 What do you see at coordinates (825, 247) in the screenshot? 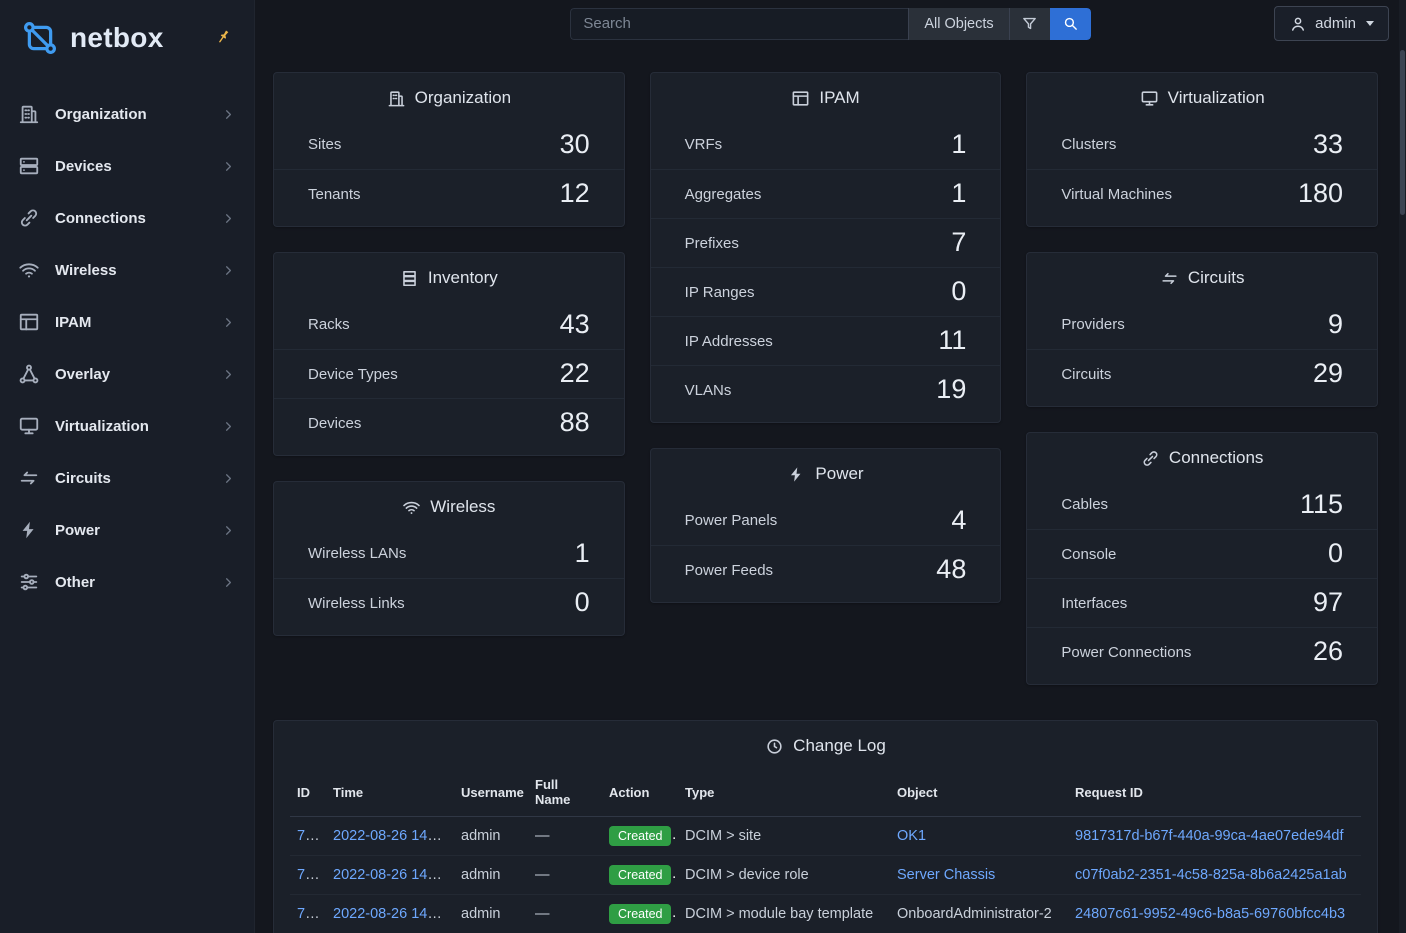
I see `ipam-card: IPAM VRFs 1 Aggregates 1 Prefixes 7` at bounding box center [825, 247].